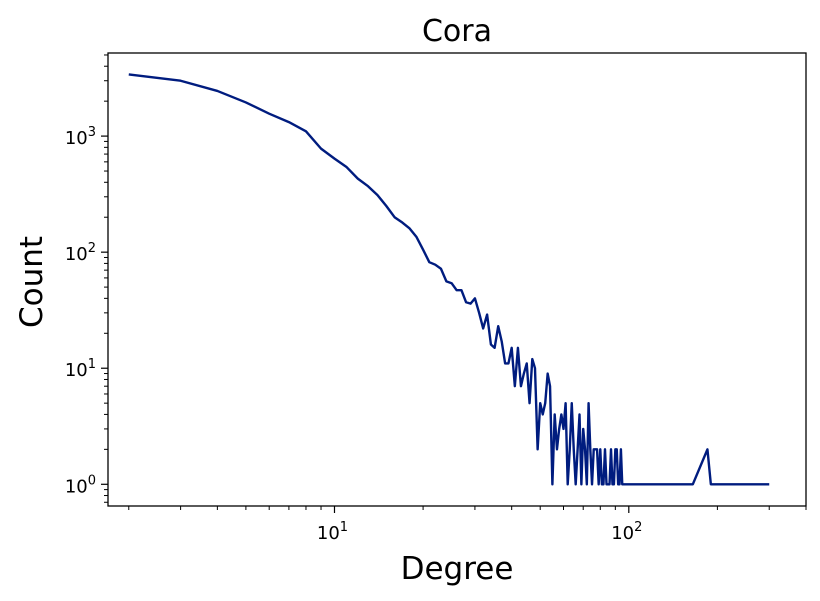  Describe the element at coordinates (457, 31) in the screenshot. I see `chart-title: Cora` at that location.